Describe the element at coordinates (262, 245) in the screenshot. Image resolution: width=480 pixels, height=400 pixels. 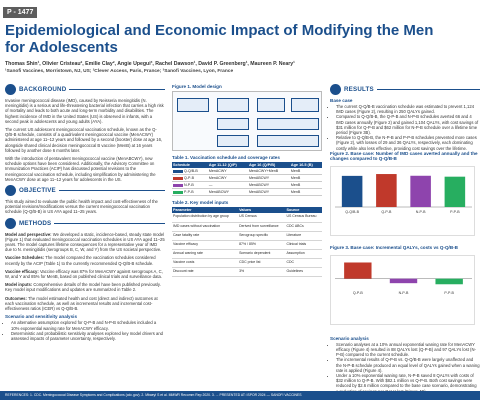
I see `table-cell: 87% / 85%` at that location.